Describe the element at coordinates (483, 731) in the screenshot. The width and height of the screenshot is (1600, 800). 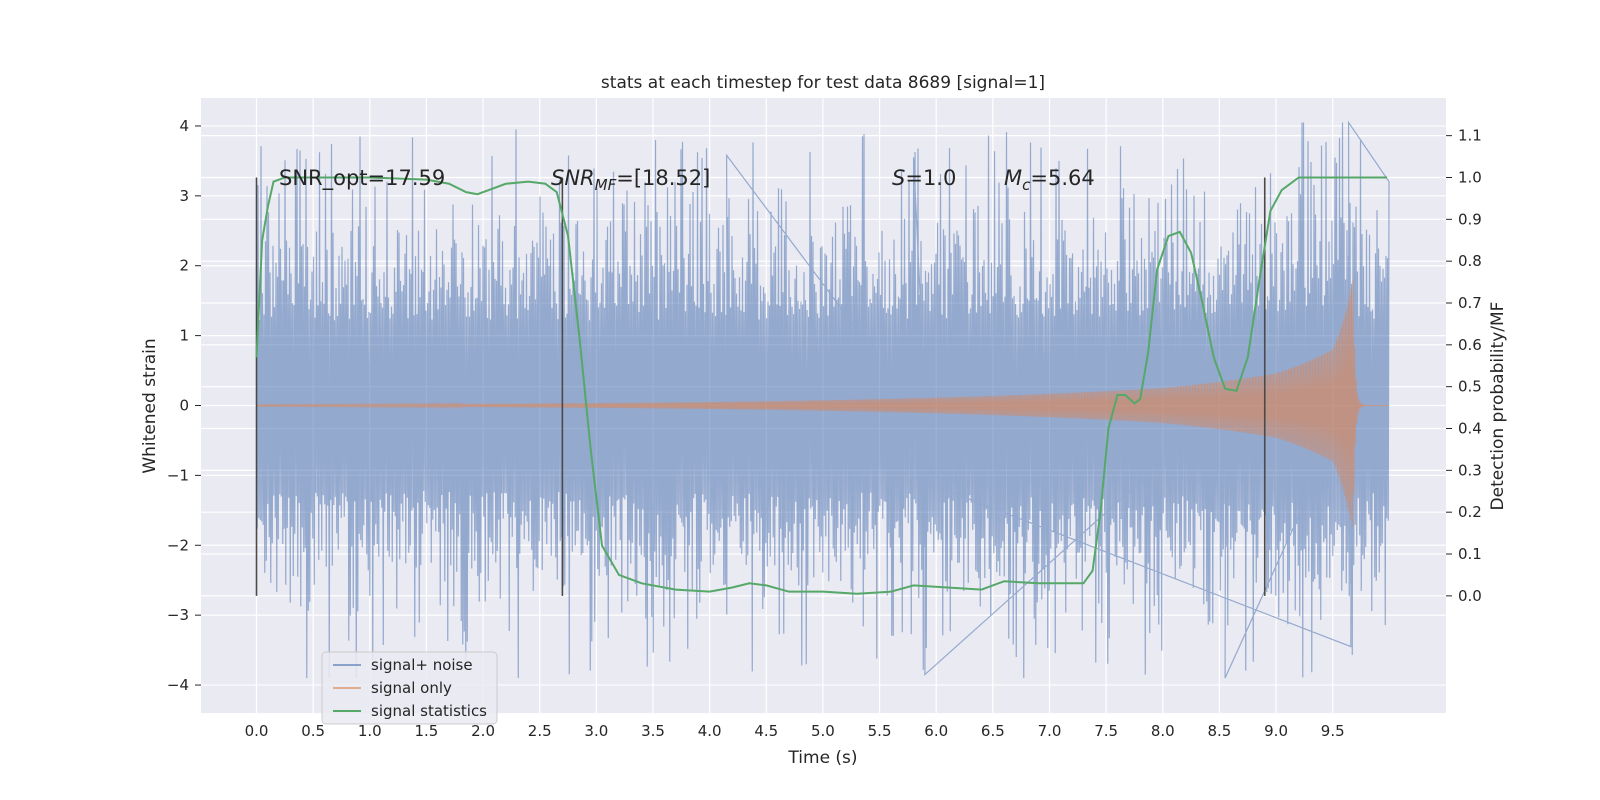
I see `x-tick-label: 2.0` at that location.